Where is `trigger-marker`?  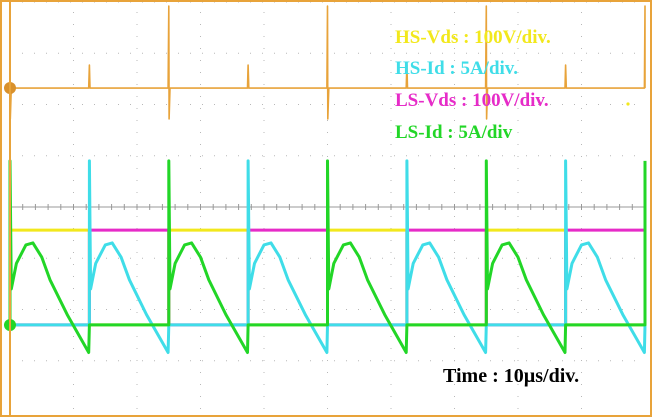 trigger-marker is located at coordinates (628, 104).